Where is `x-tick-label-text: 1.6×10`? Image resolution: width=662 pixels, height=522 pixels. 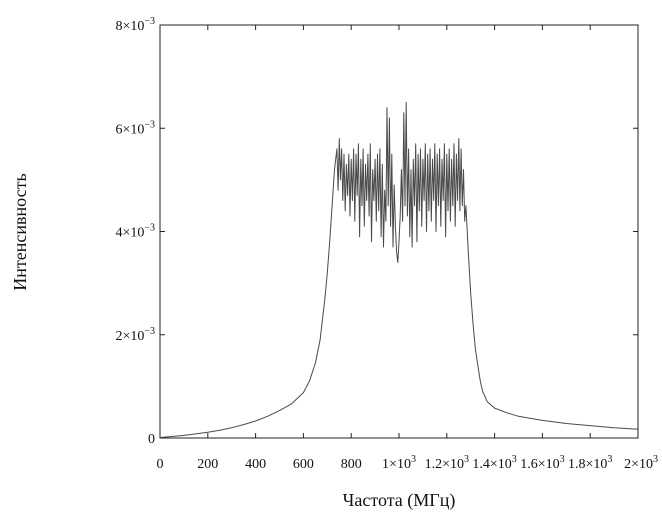
x-tick-label-text: 1.6×10 is located at coordinates (539, 464).